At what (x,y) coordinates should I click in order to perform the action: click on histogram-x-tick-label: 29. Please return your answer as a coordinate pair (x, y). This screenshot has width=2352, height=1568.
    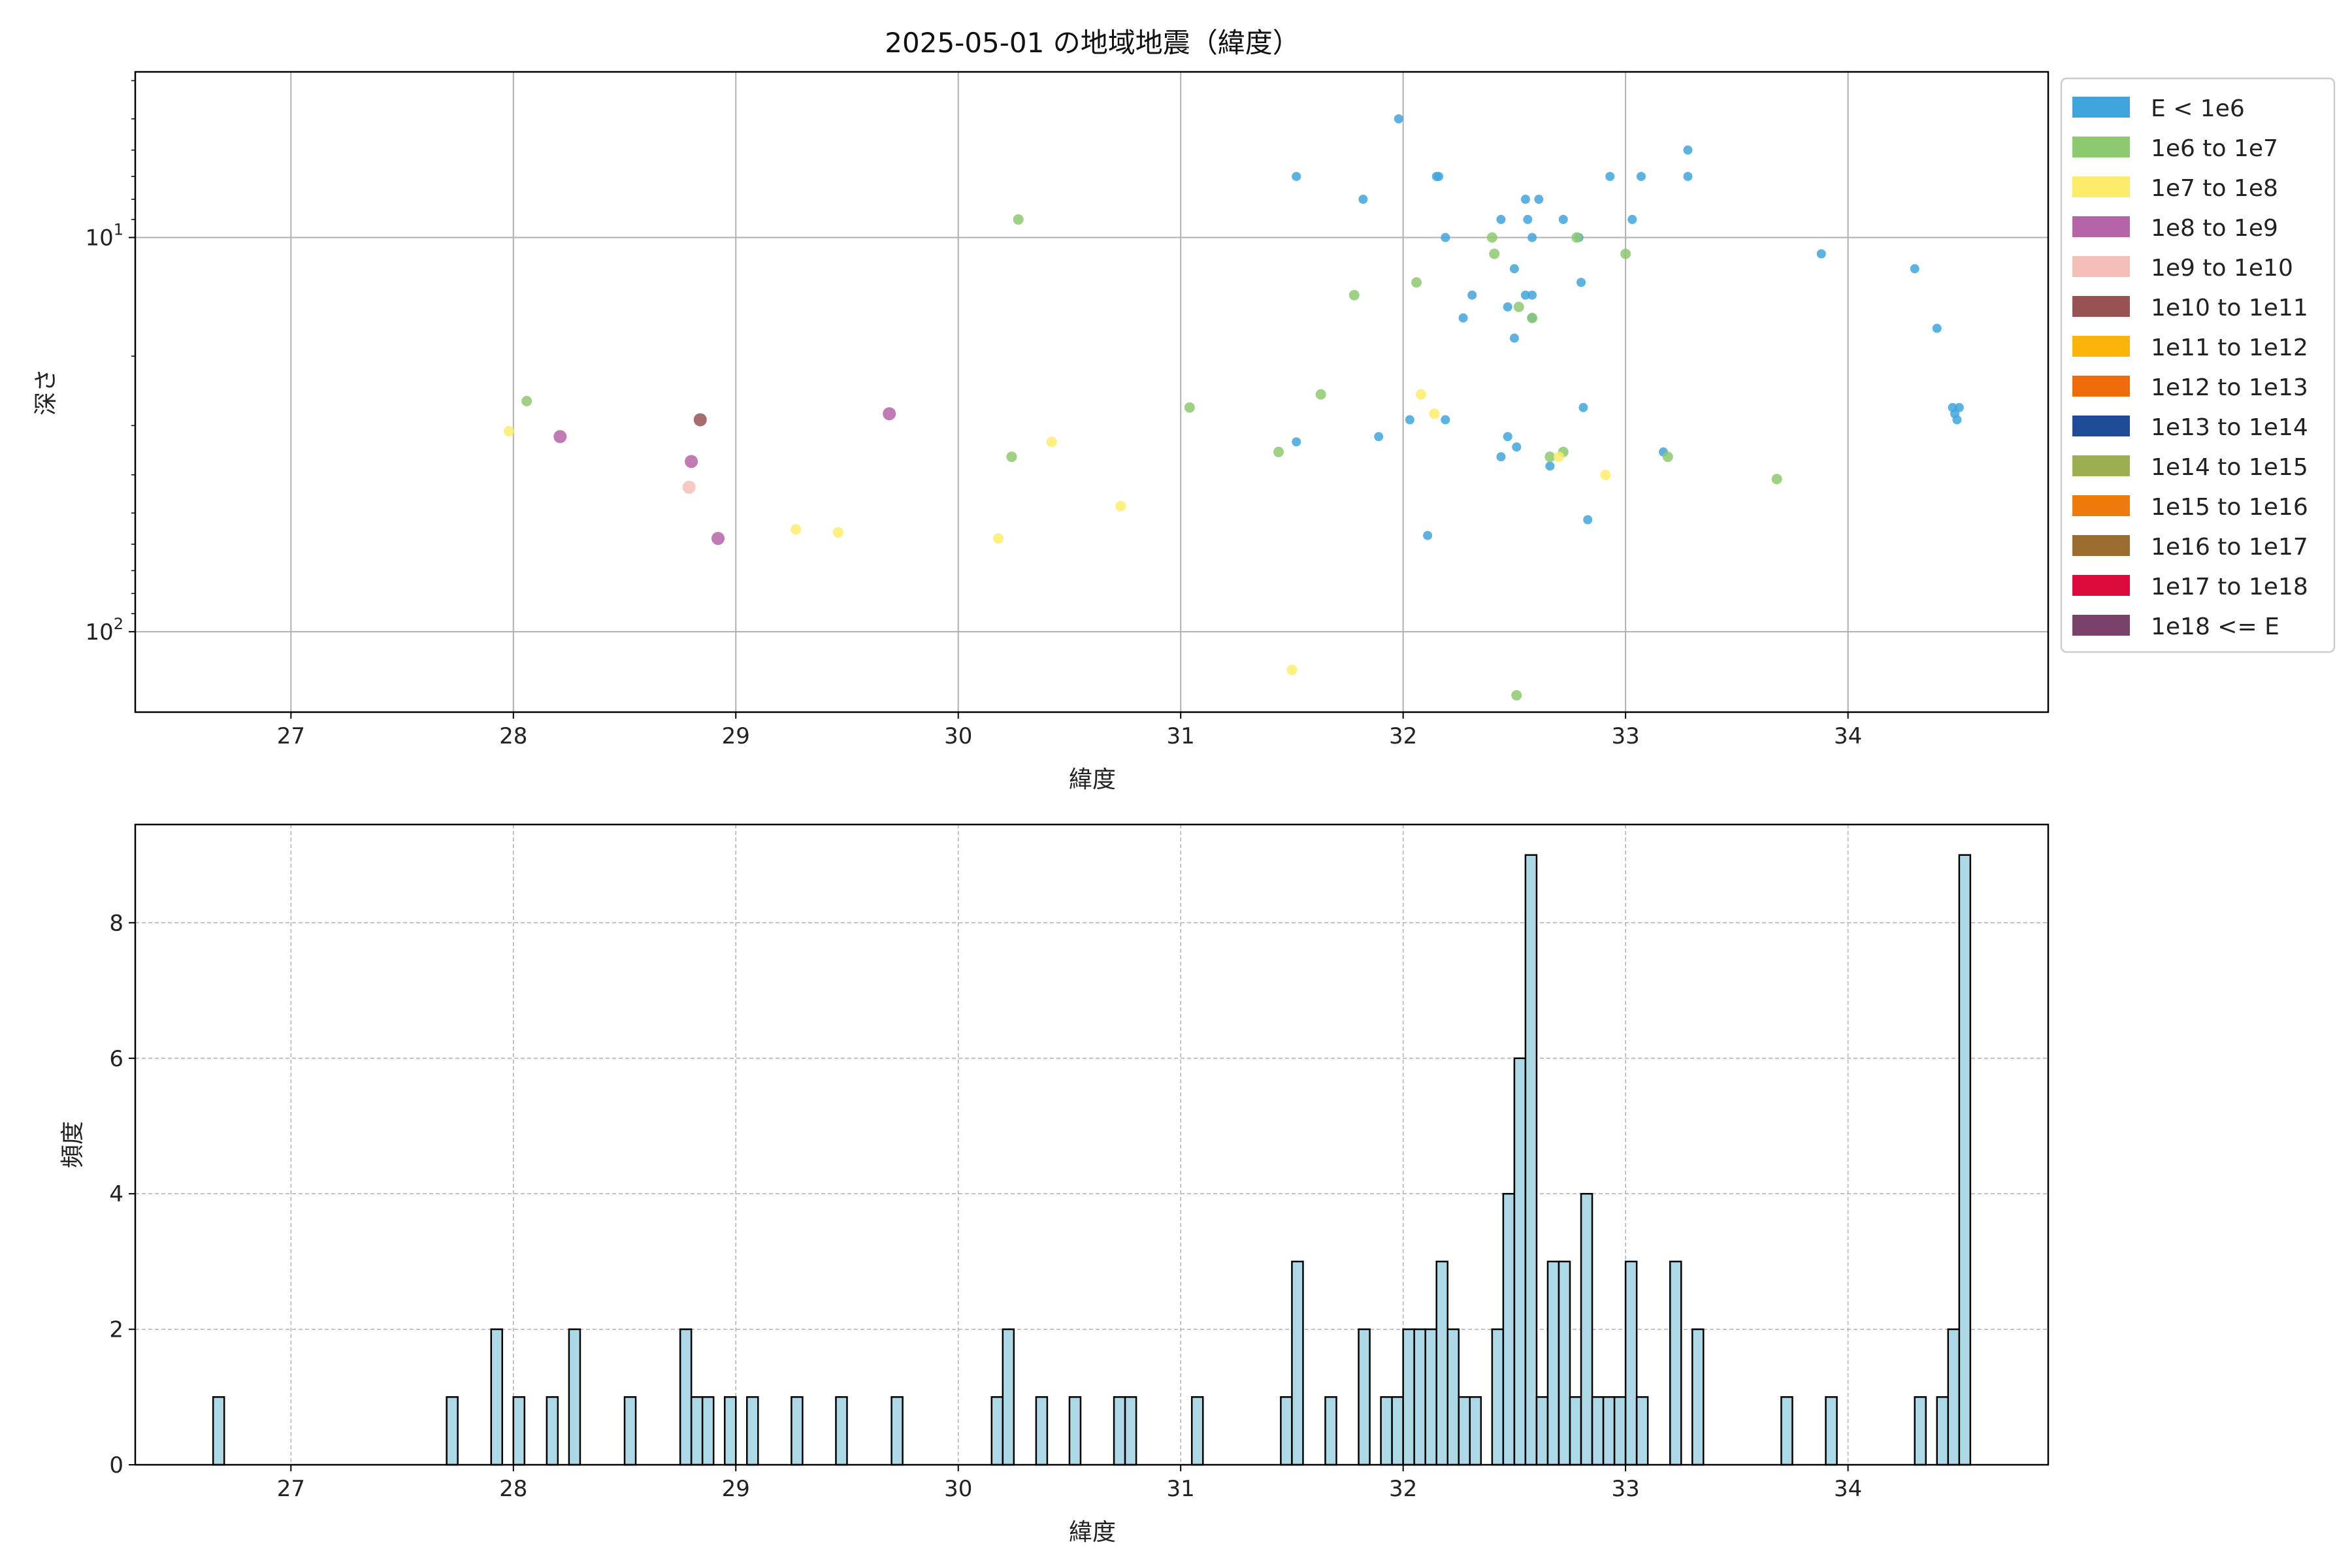
    Looking at the image, I should click on (736, 1489).